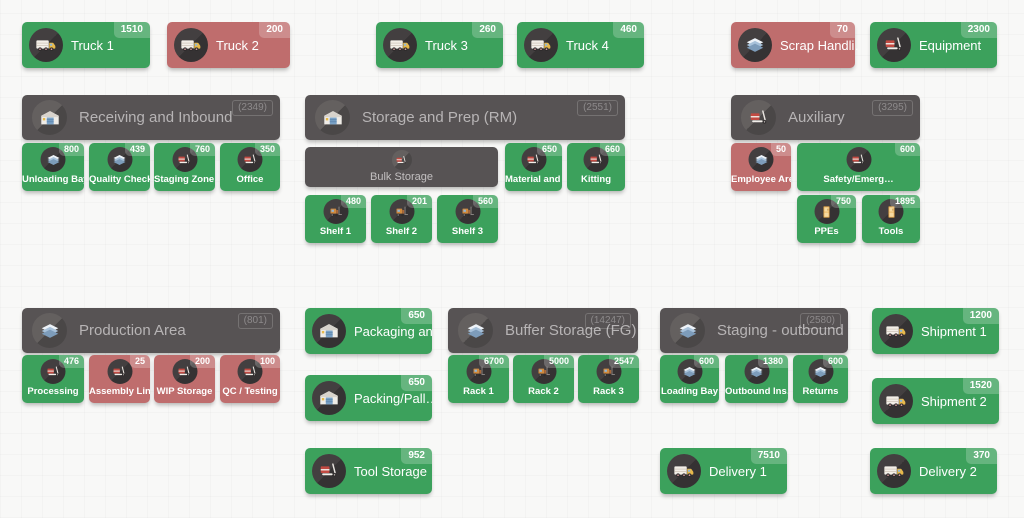 This screenshot has width=1024, height=518. Describe the element at coordinates (904, 201) in the screenshot. I see `count-badge: 1895` at that location.